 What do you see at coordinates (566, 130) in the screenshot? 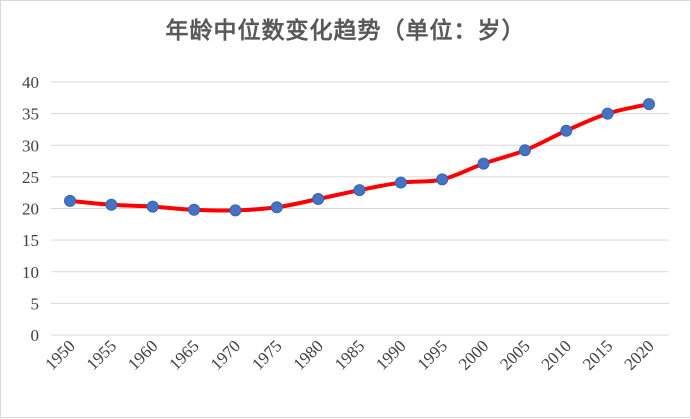
I see `data-point-2010` at bounding box center [566, 130].